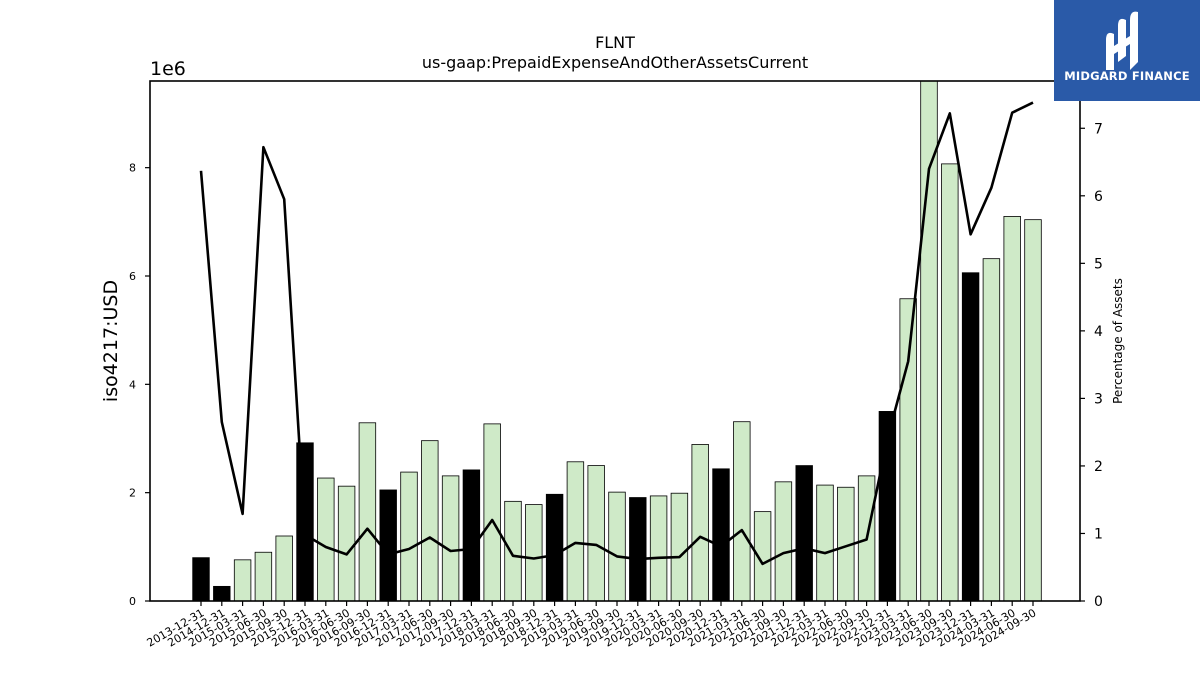 This screenshot has width=1200, height=675. Describe the element at coordinates (132, 601) in the screenshot. I see `y-tick-label: 0` at that location.